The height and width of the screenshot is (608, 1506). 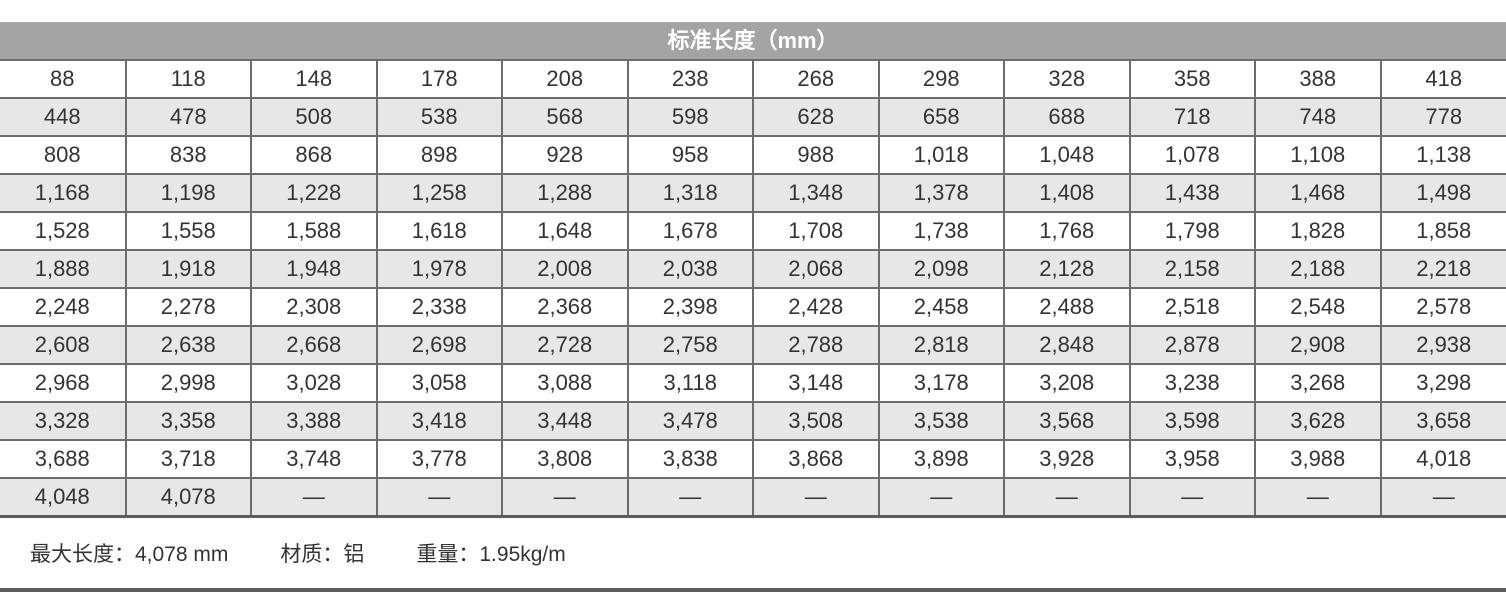 I want to click on table-cell: 1,588, so click(x=313, y=230).